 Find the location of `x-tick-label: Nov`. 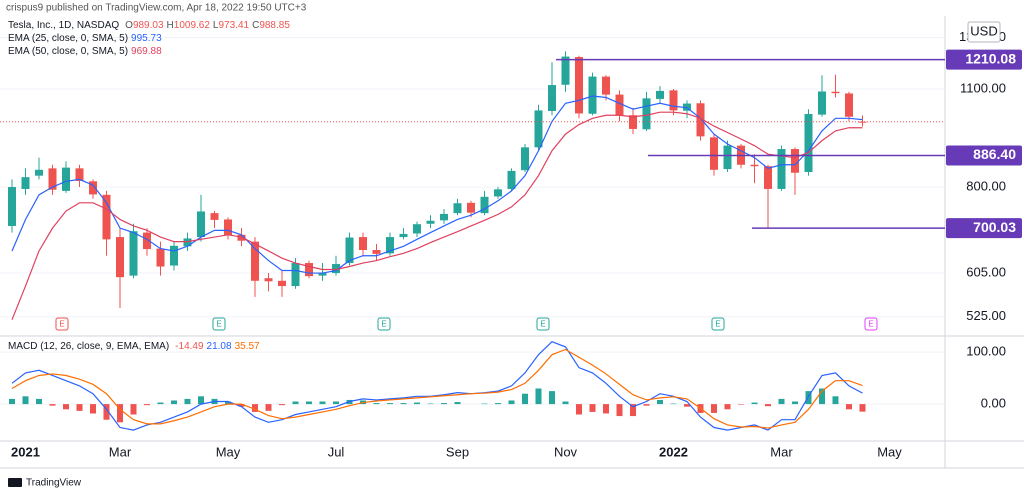

x-tick-label: Nov is located at coordinates (566, 451).